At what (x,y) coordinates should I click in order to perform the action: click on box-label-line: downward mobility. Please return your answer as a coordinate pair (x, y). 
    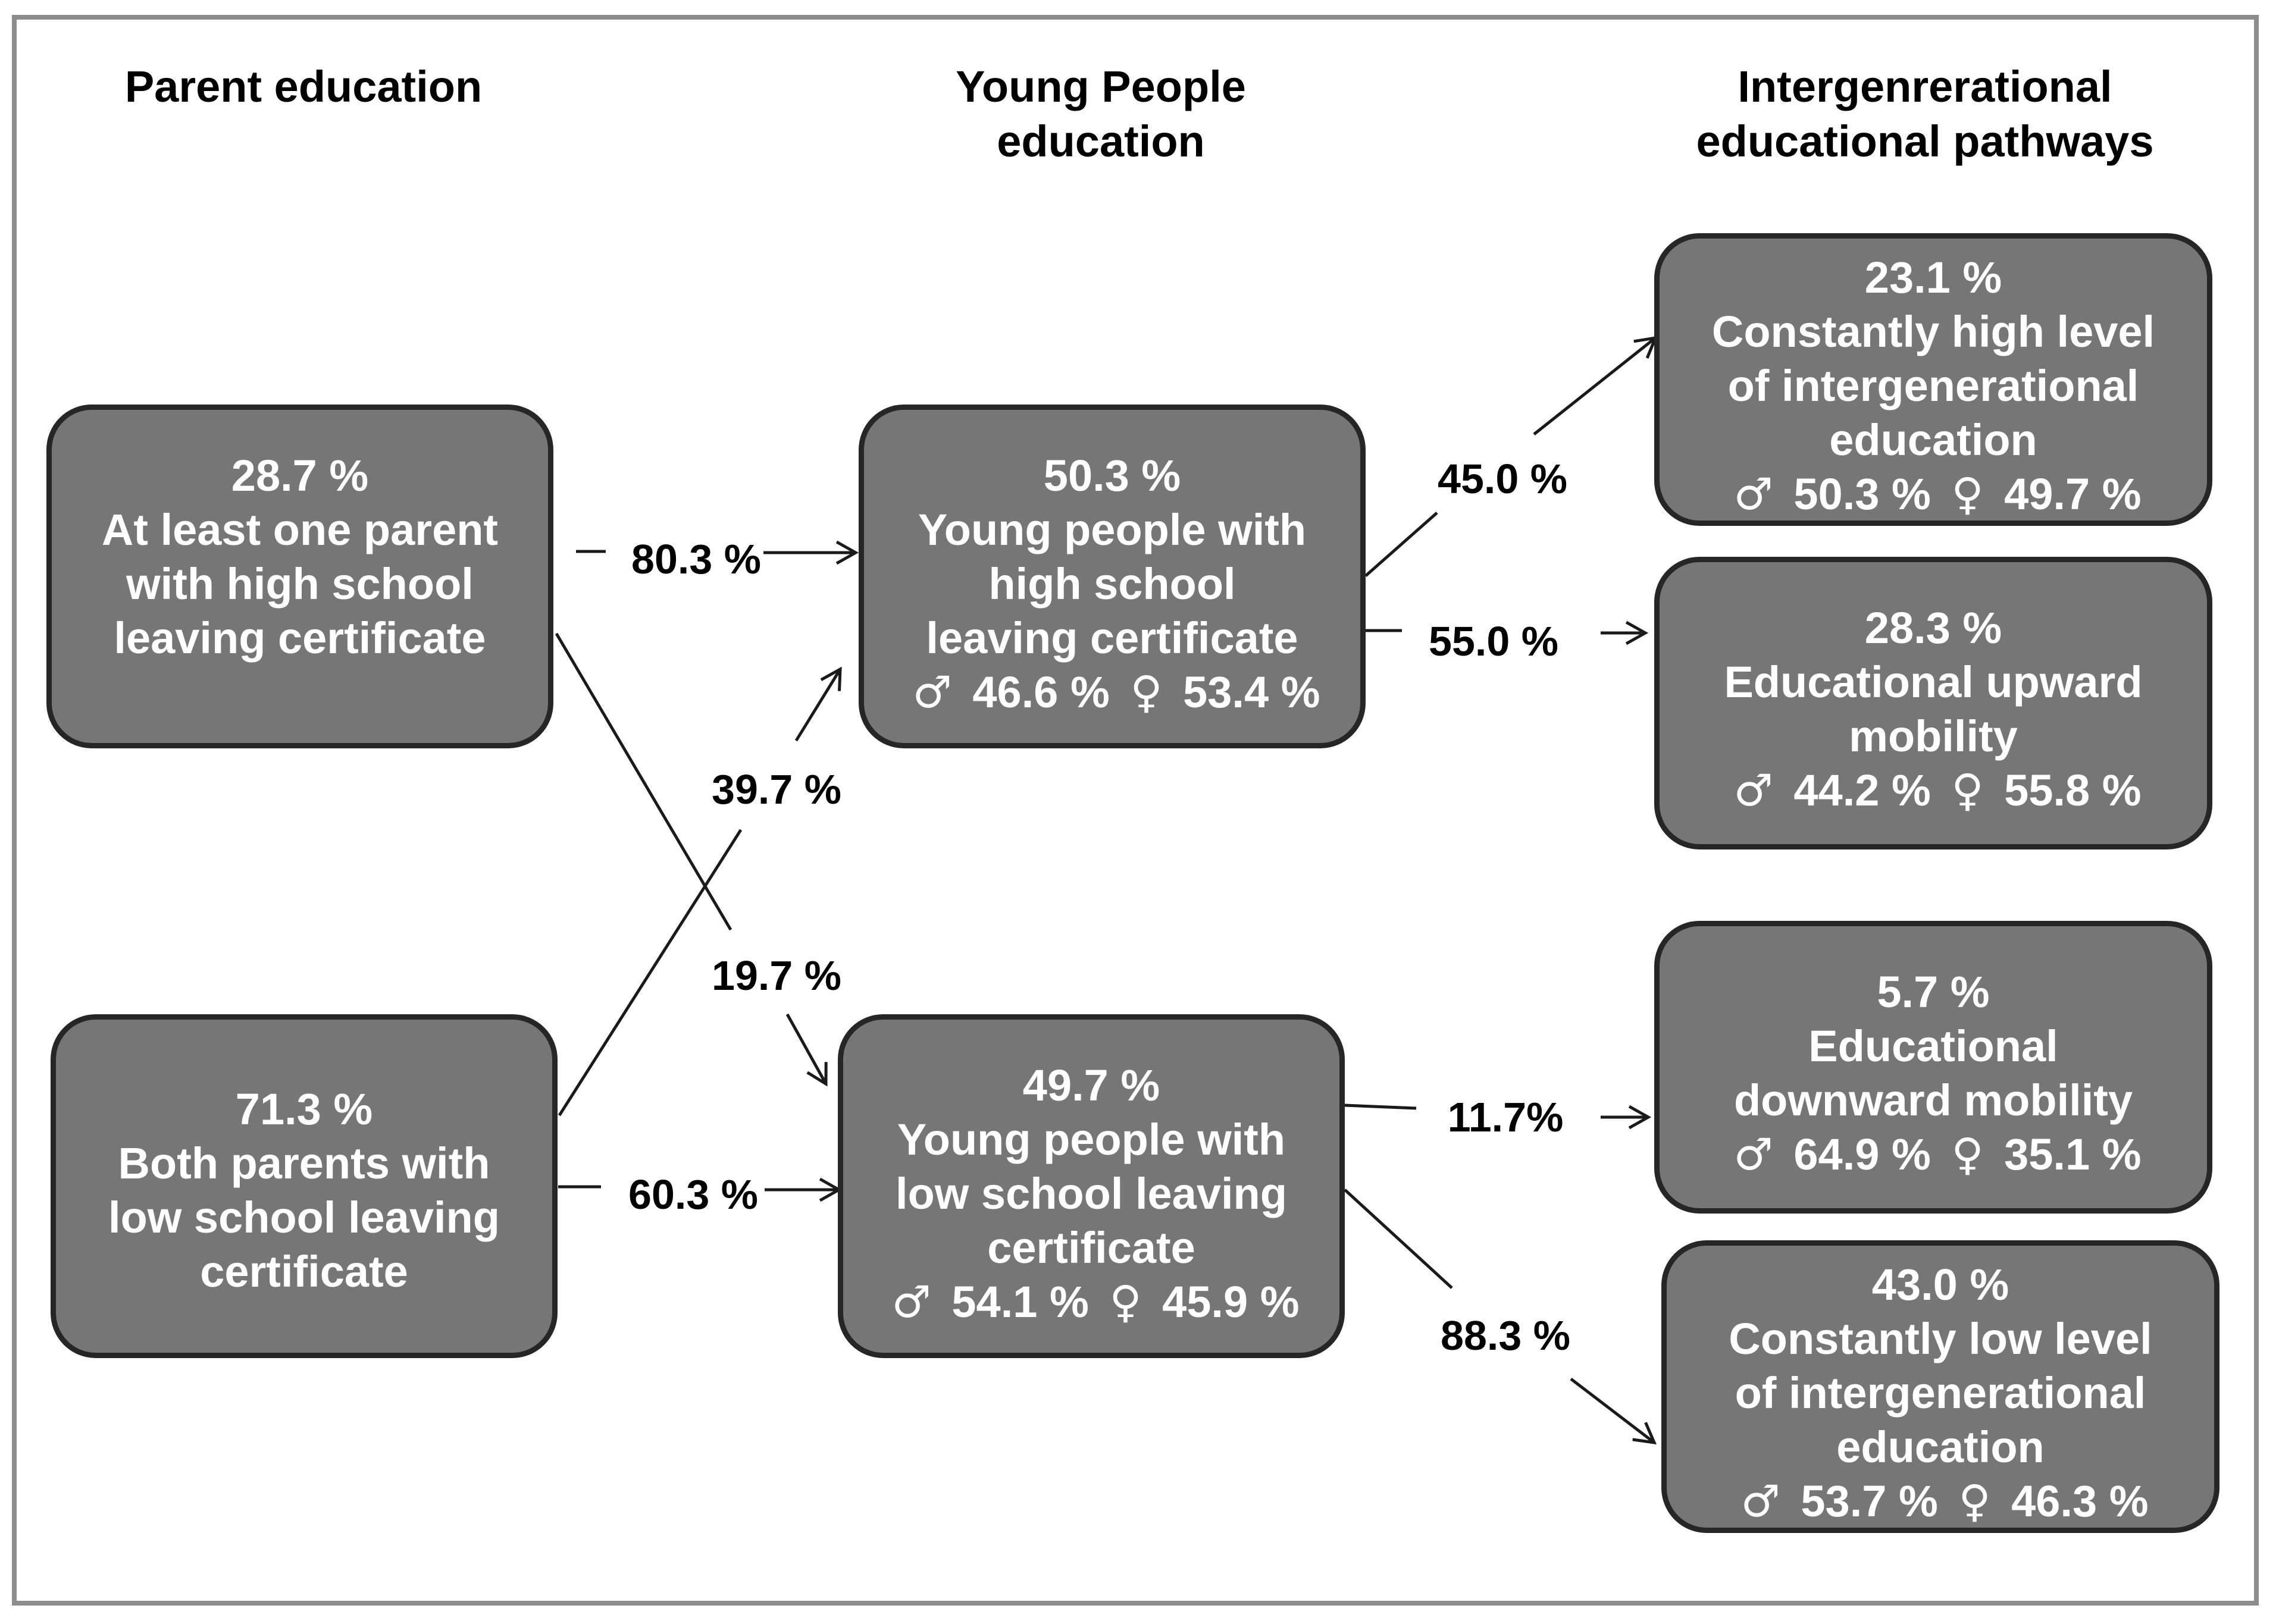
    Looking at the image, I should click on (1933, 1100).